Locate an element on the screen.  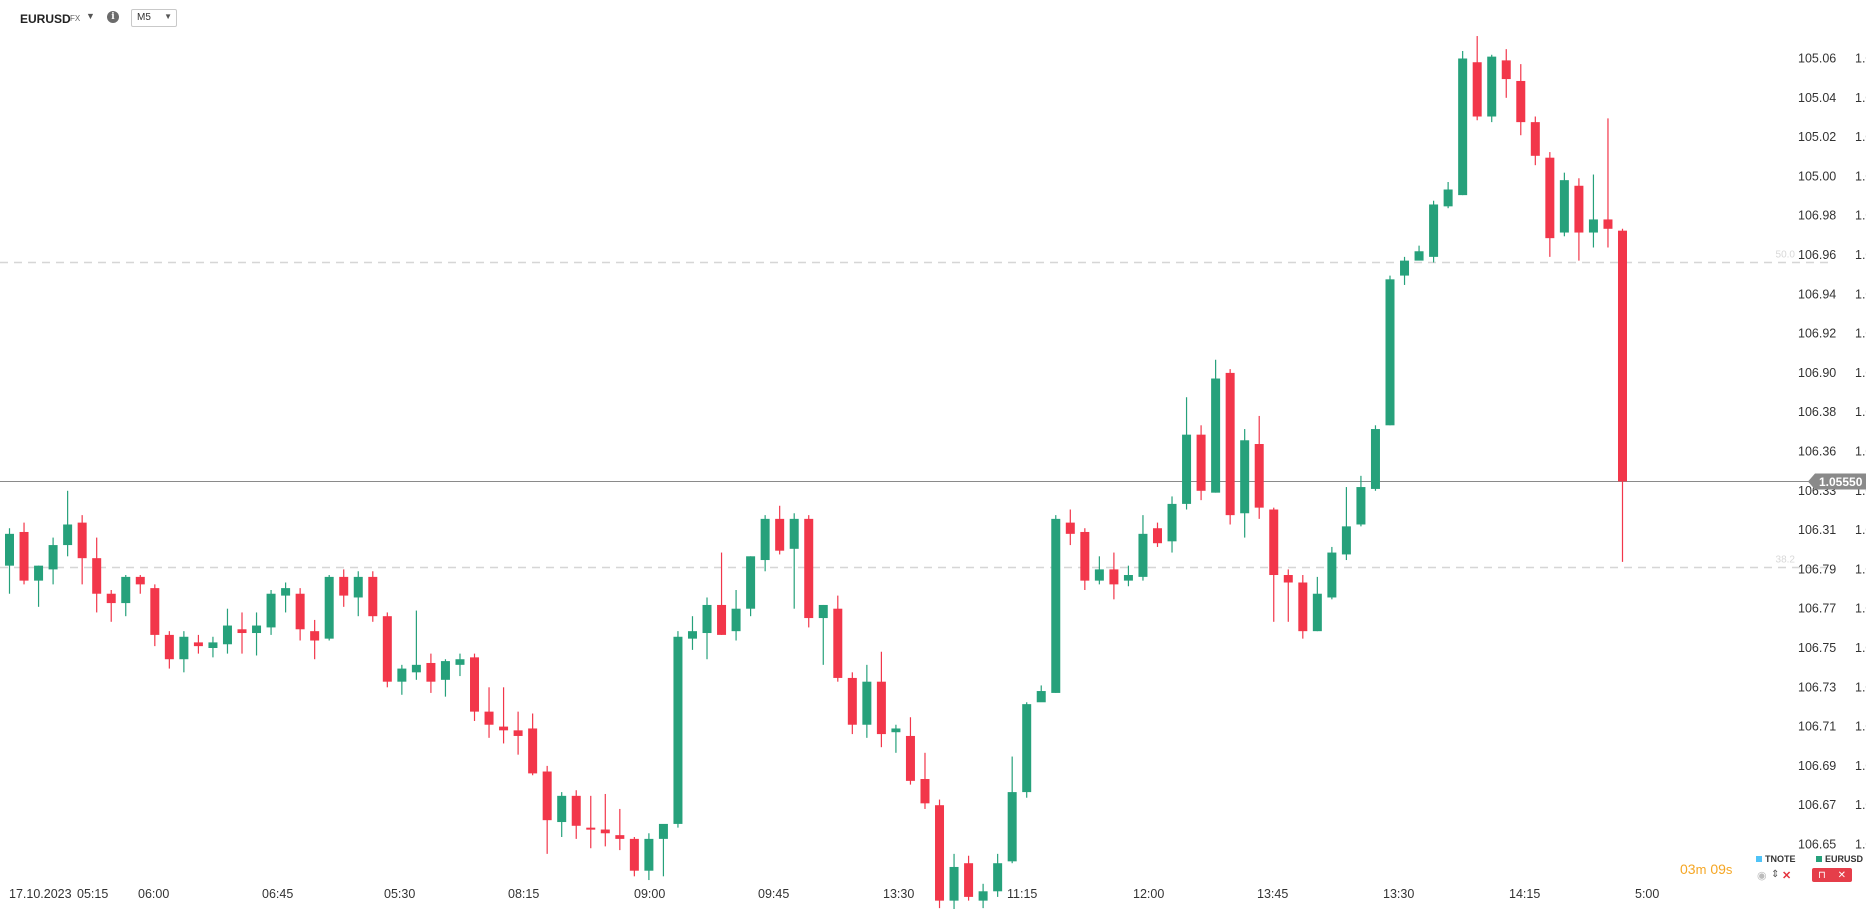
legend-item-tnote: TNOTE is located at coordinates (1776, 859).